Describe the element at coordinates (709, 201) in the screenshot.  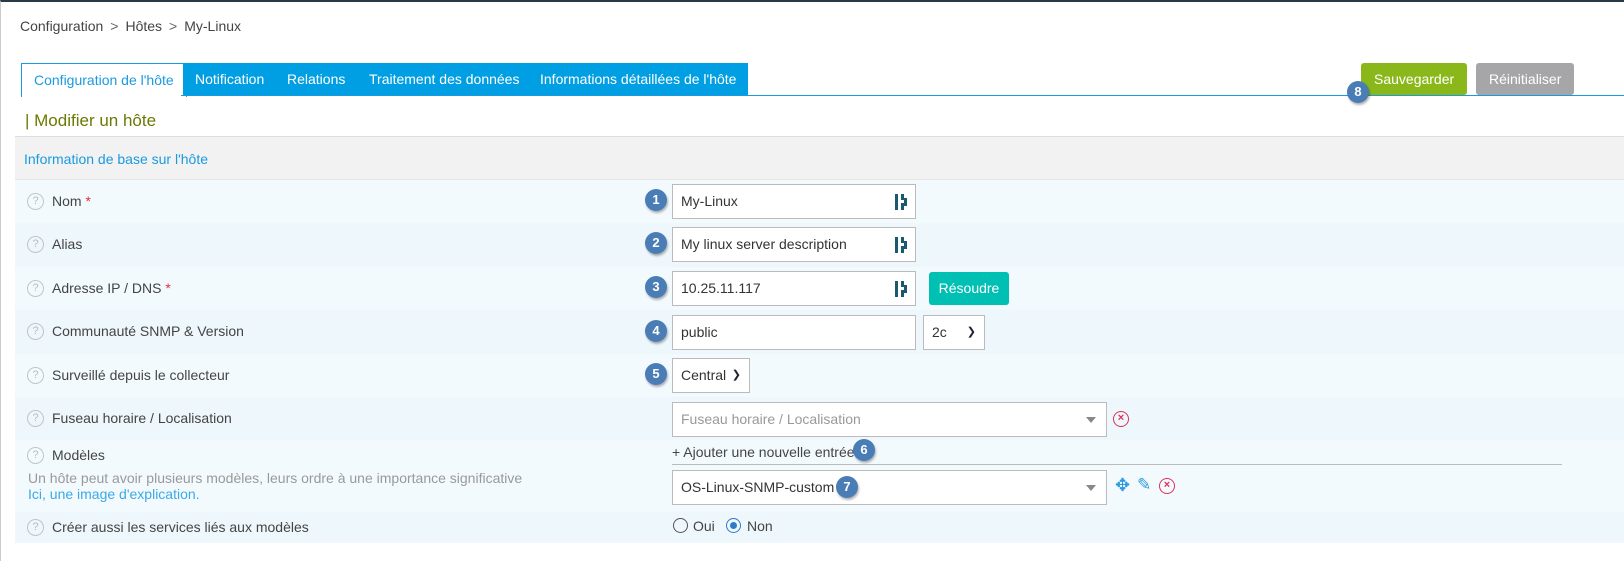
I see `input-value: My-Linux` at that location.